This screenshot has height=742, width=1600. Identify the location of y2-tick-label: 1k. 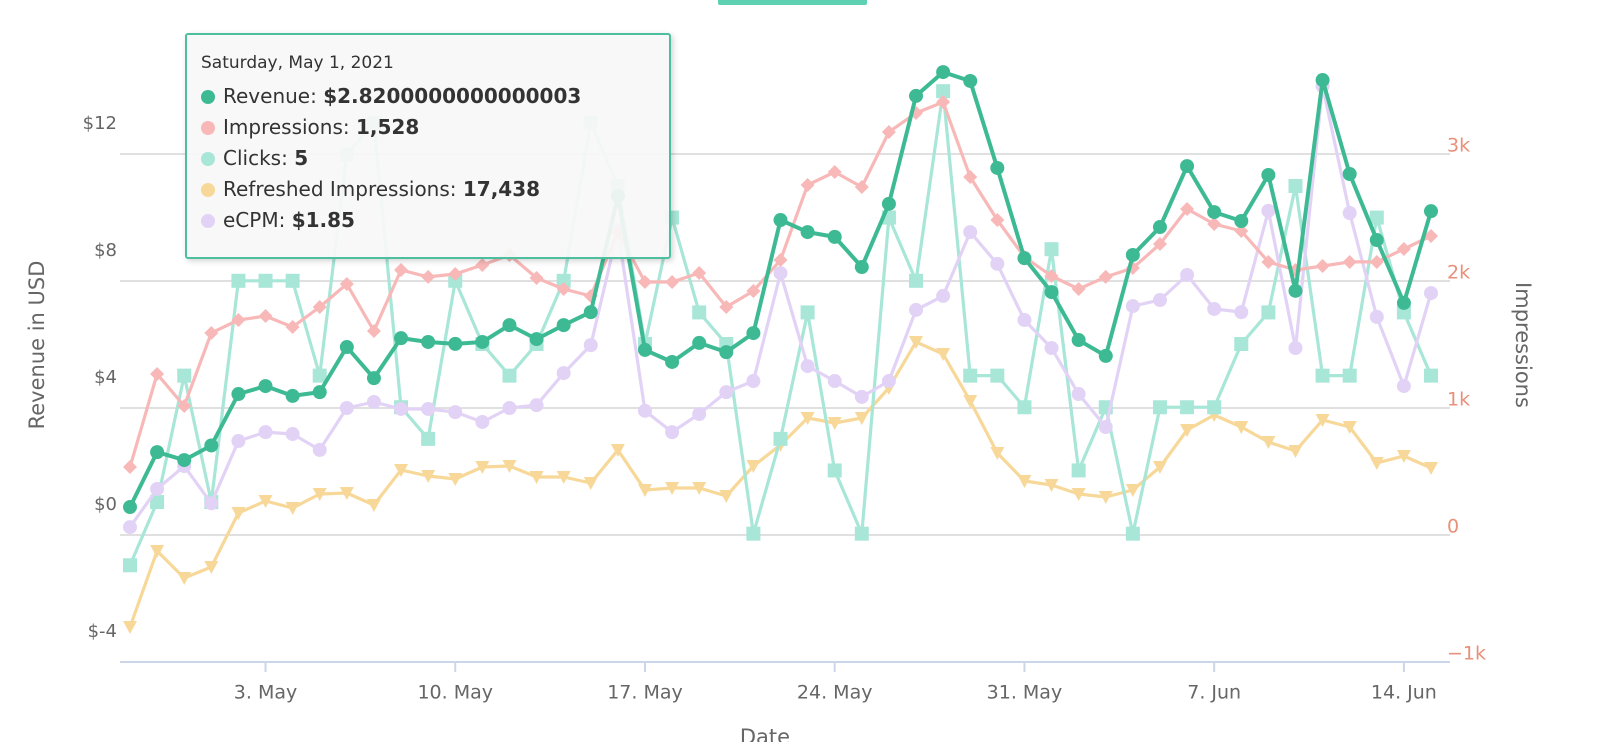
(1458, 399).